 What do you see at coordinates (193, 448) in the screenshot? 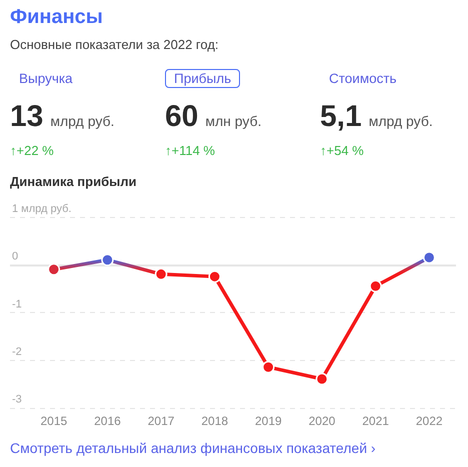
I see `text: Смотреть детальный анализ финансовых показателей ›` at bounding box center [193, 448].